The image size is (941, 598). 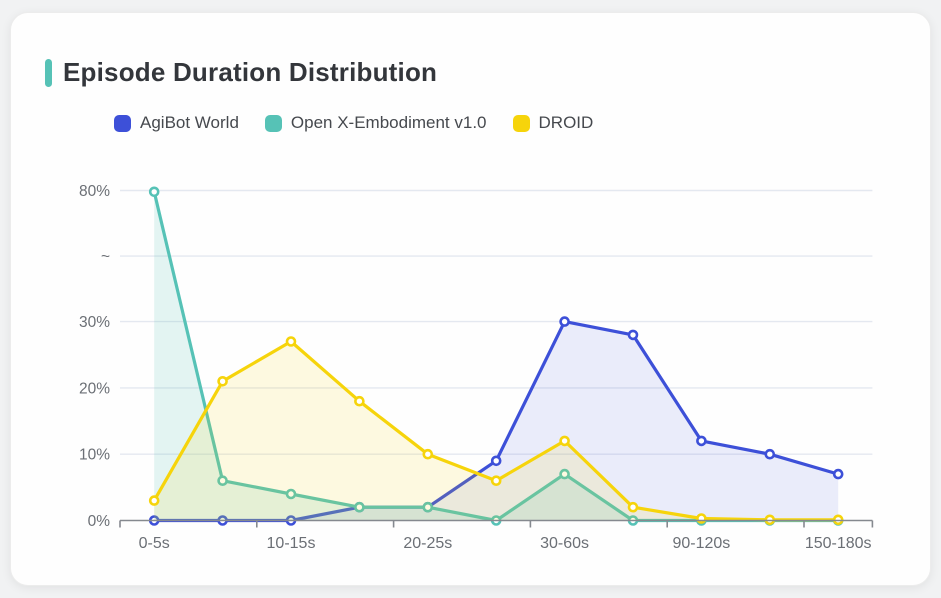 I want to click on x-tick-label: 0-5s, so click(x=154, y=543).